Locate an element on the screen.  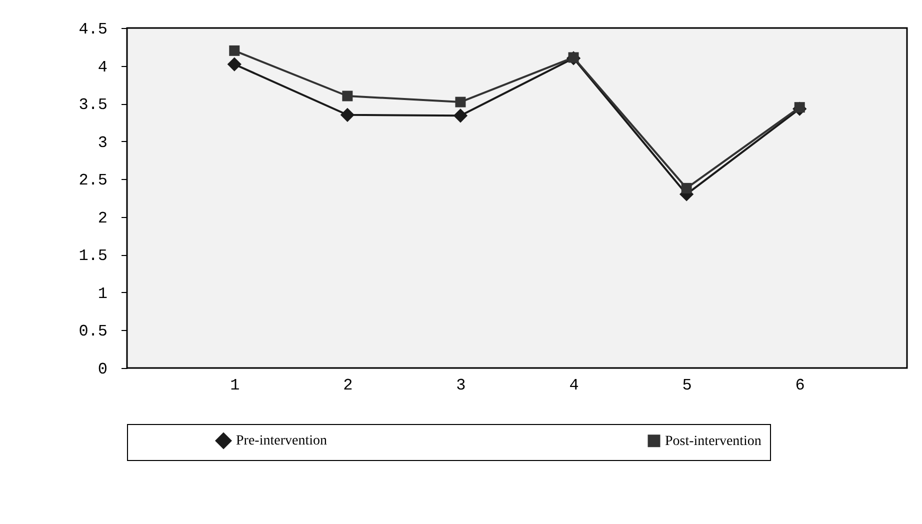
legend-label: Post-intervention is located at coordinates (713, 441).